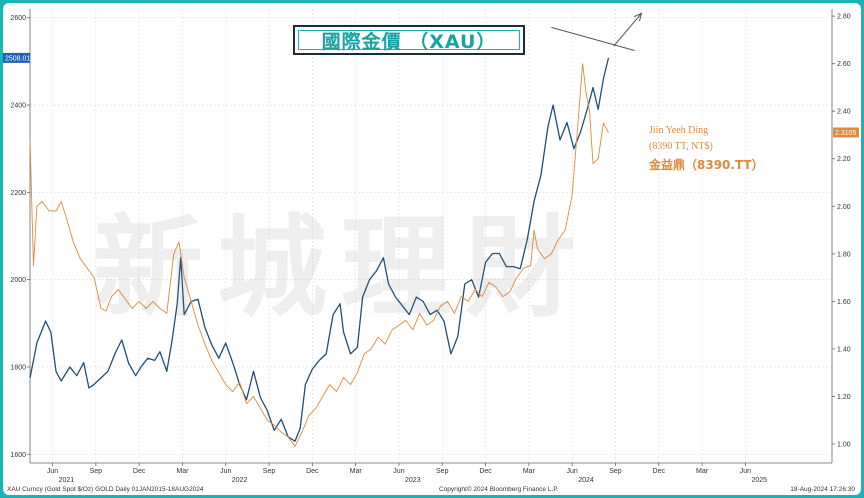 The image size is (864, 498). What do you see at coordinates (679, 130) in the screenshot?
I see `annotation-name-en: Jiin Yeeh Ding` at bounding box center [679, 130].